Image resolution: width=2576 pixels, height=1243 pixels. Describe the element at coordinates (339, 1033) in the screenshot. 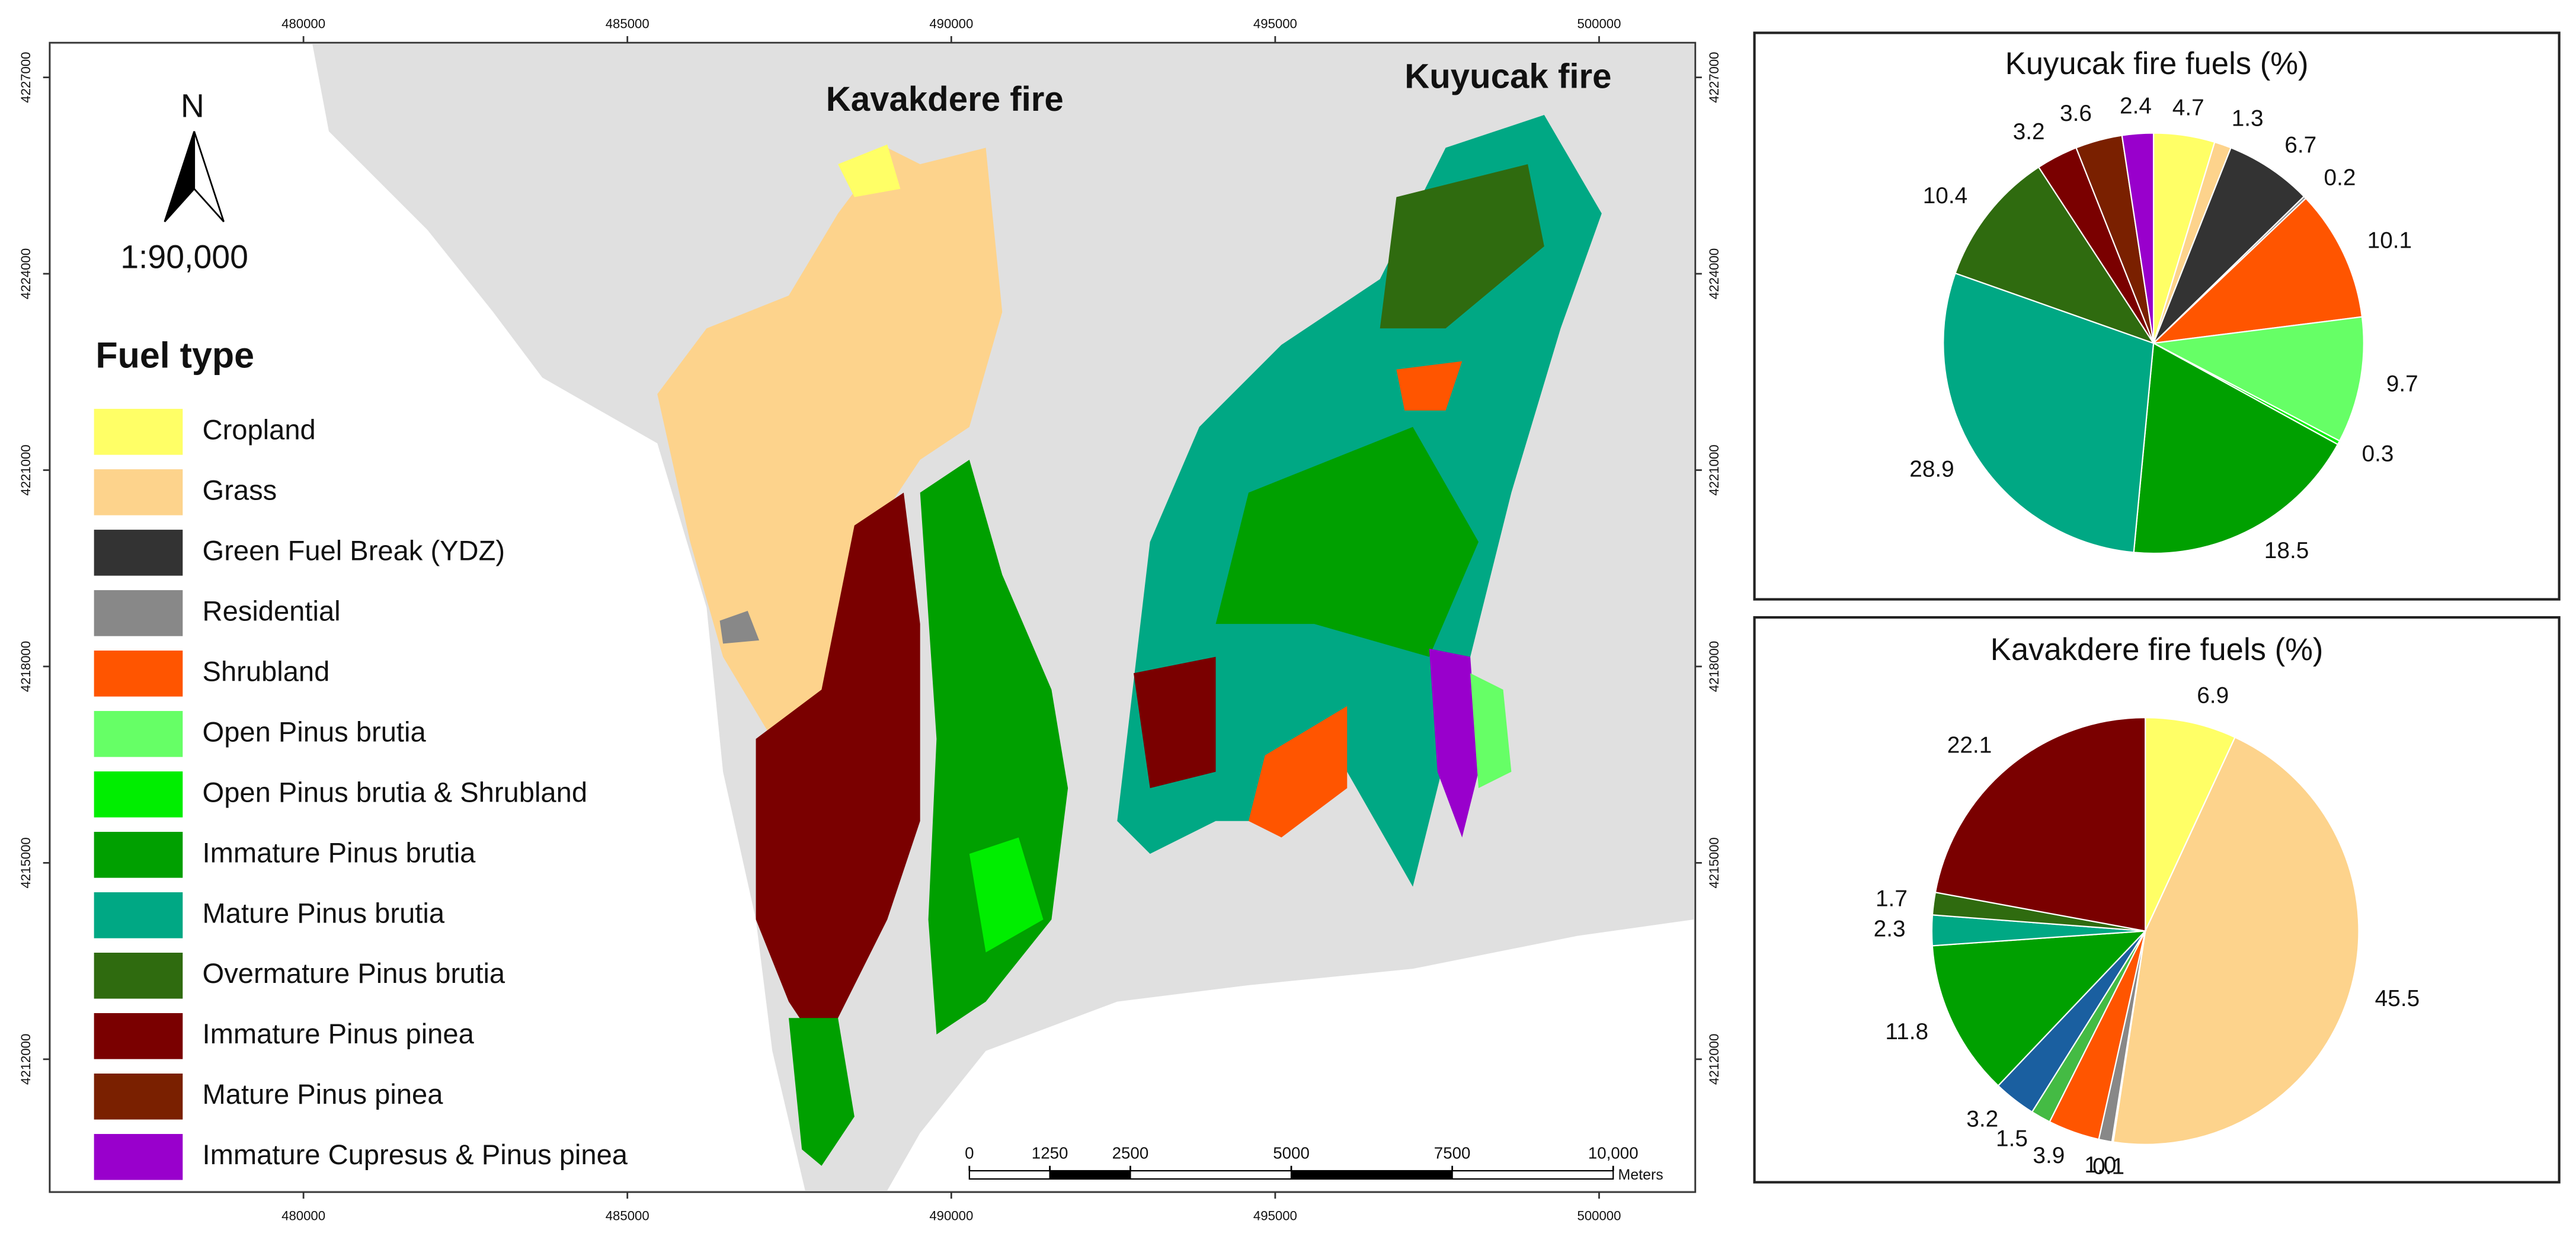

I see `legend-label: Immature Pinus pinea` at that location.